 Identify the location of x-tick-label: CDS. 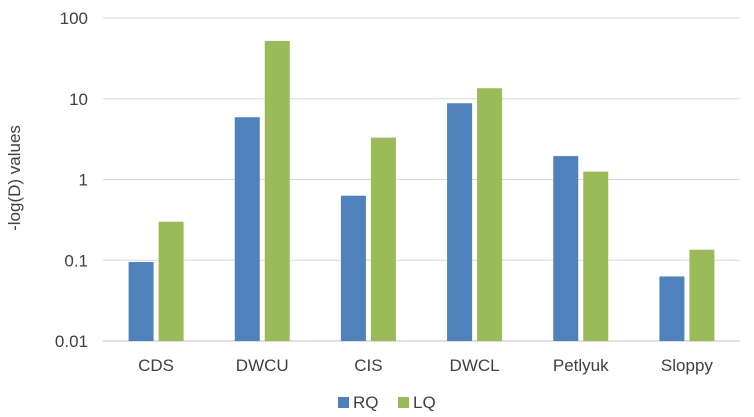
(156, 365).